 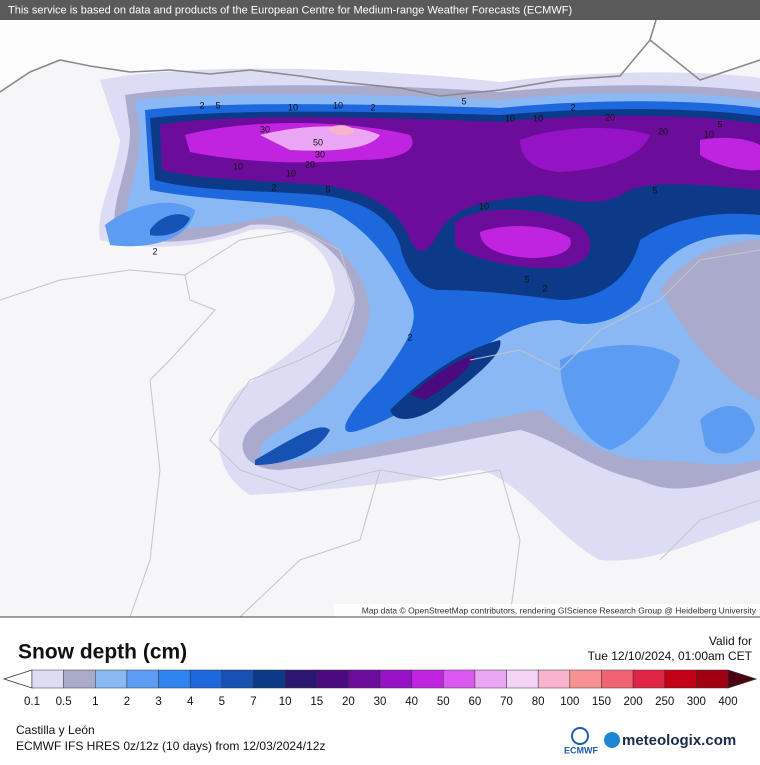 I want to click on colorbar-tick-label: 0.5, so click(x=64, y=702).